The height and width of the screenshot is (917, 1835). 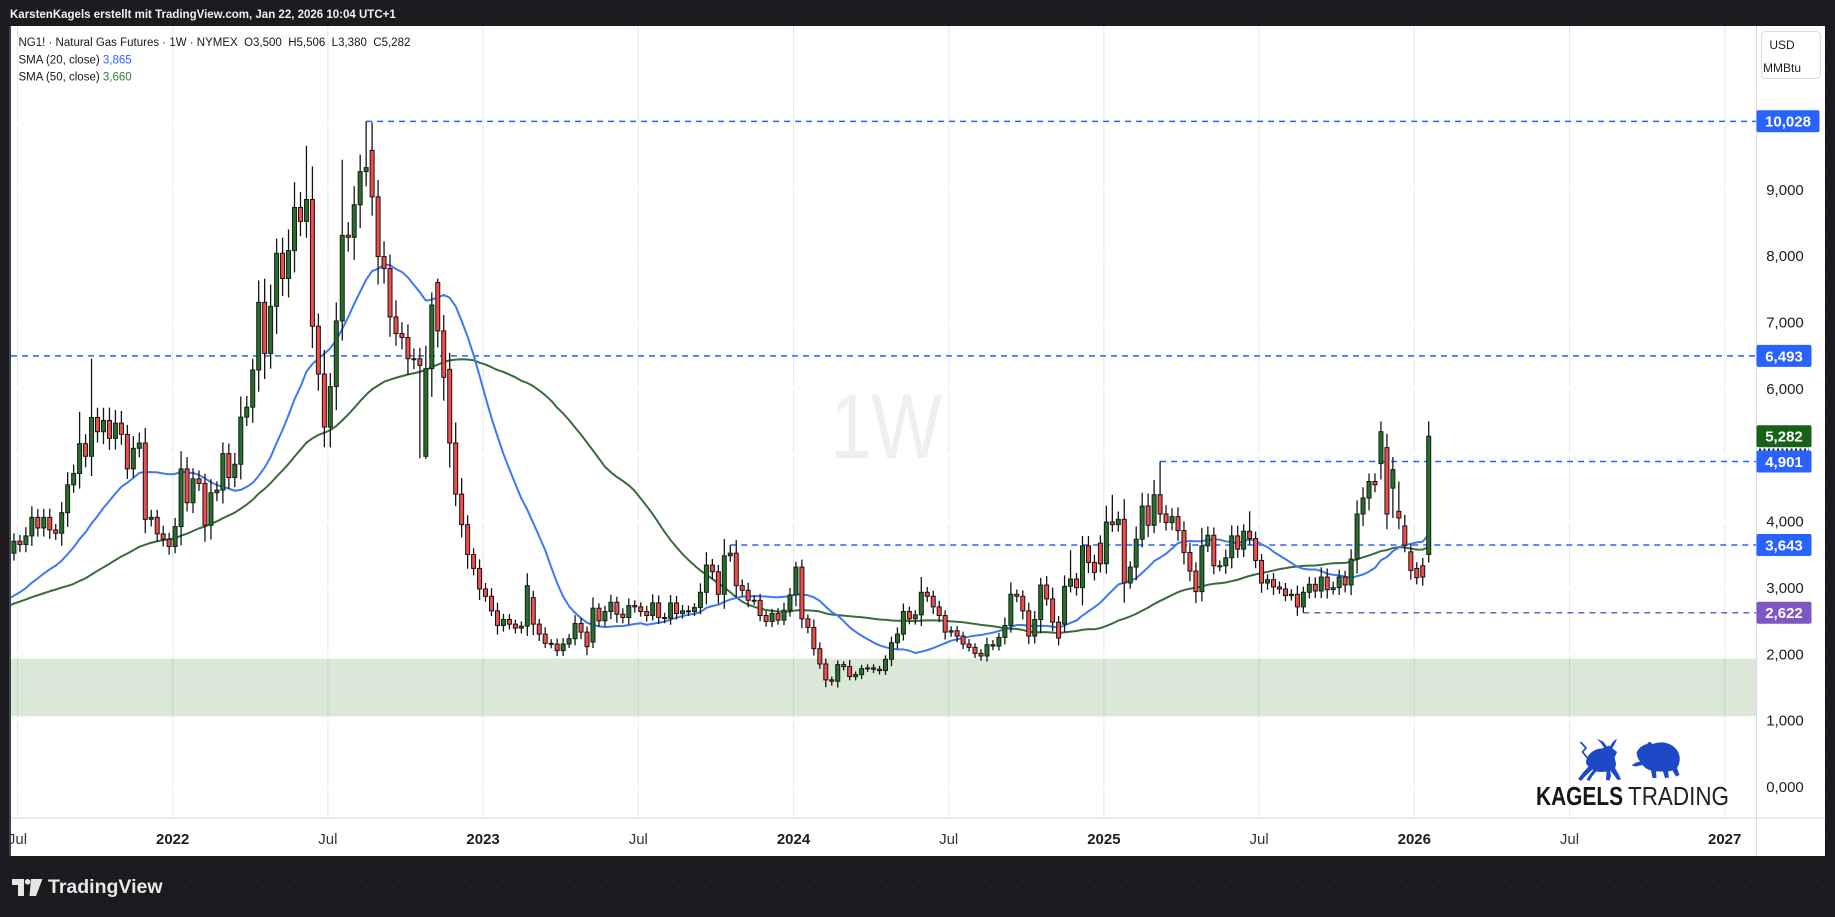 What do you see at coordinates (1785, 654) in the screenshot?
I see `svg-text: 2,000` at bounding box center [1785, 654].